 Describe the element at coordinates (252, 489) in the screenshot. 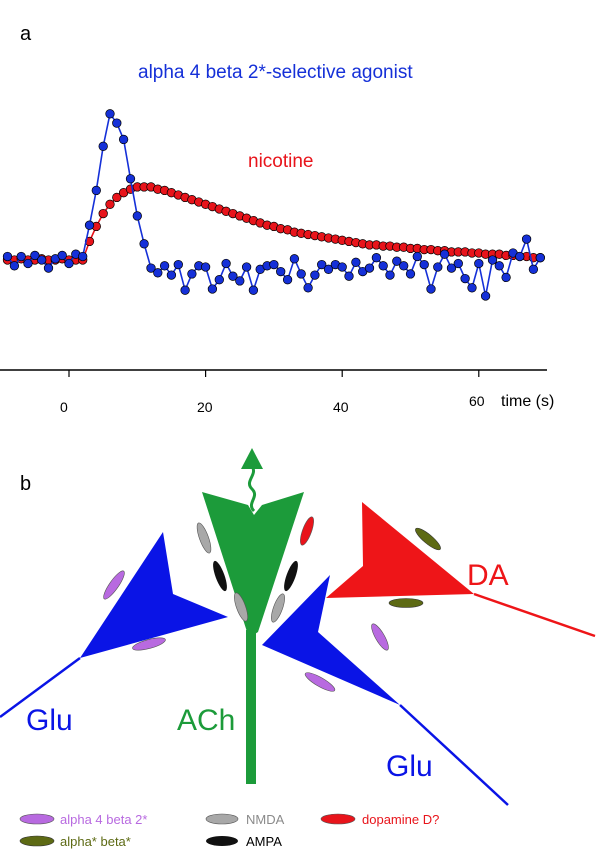

I see `ach-output-fiber` at that location.